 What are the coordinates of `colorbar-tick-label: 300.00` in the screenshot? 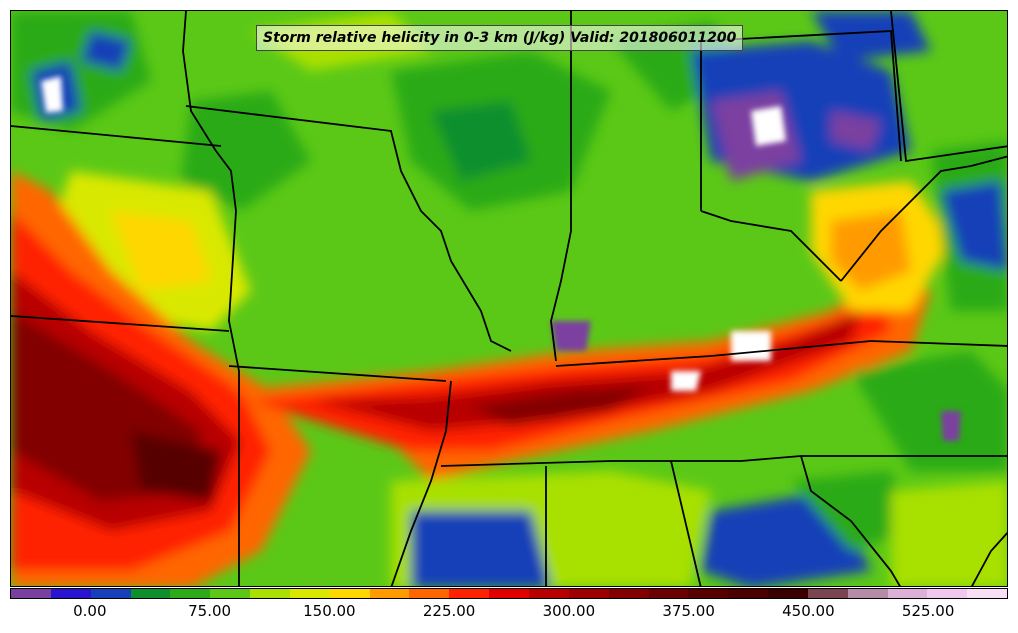 It's located at (569, 611).